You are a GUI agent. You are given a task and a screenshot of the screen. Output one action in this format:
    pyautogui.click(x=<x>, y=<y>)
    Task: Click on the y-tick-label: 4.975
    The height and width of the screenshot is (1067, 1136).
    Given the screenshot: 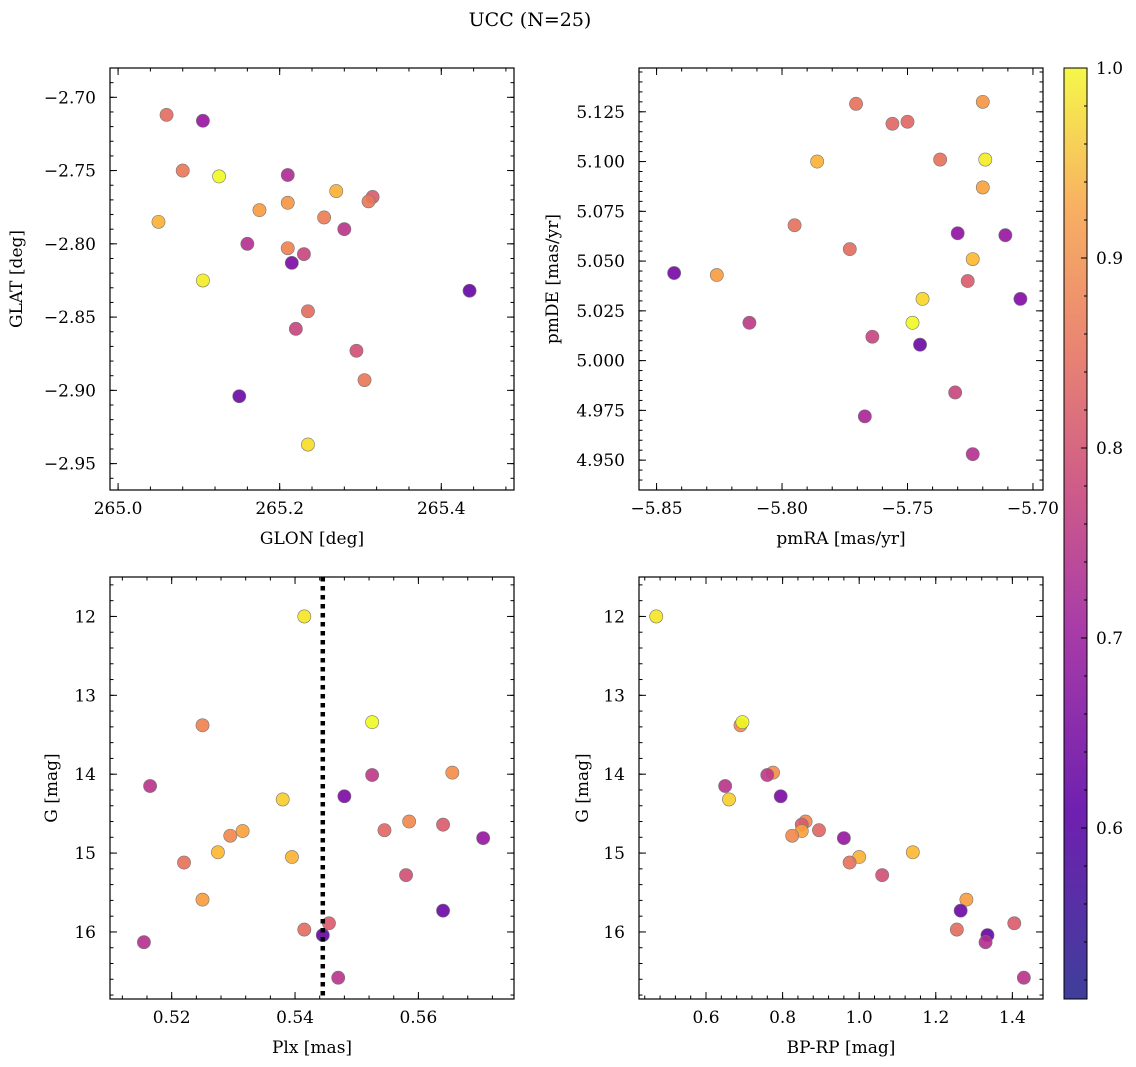 What is the action you would take?
    pyautogui.click(x=600, y=411)
    